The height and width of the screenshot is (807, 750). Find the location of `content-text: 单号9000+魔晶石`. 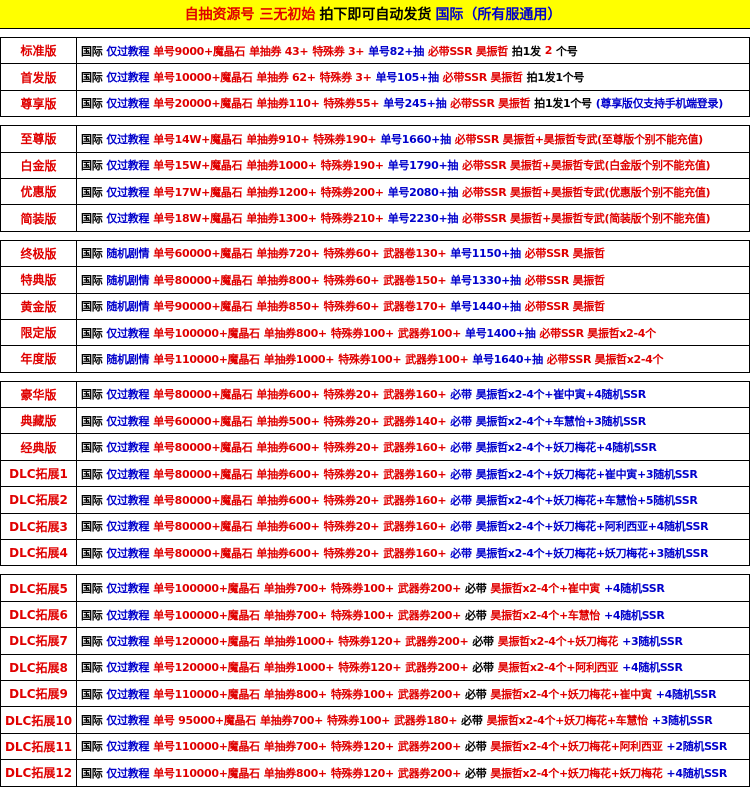

content-text: 单号9000+魔晶石 is located at coordinates (199, 51).